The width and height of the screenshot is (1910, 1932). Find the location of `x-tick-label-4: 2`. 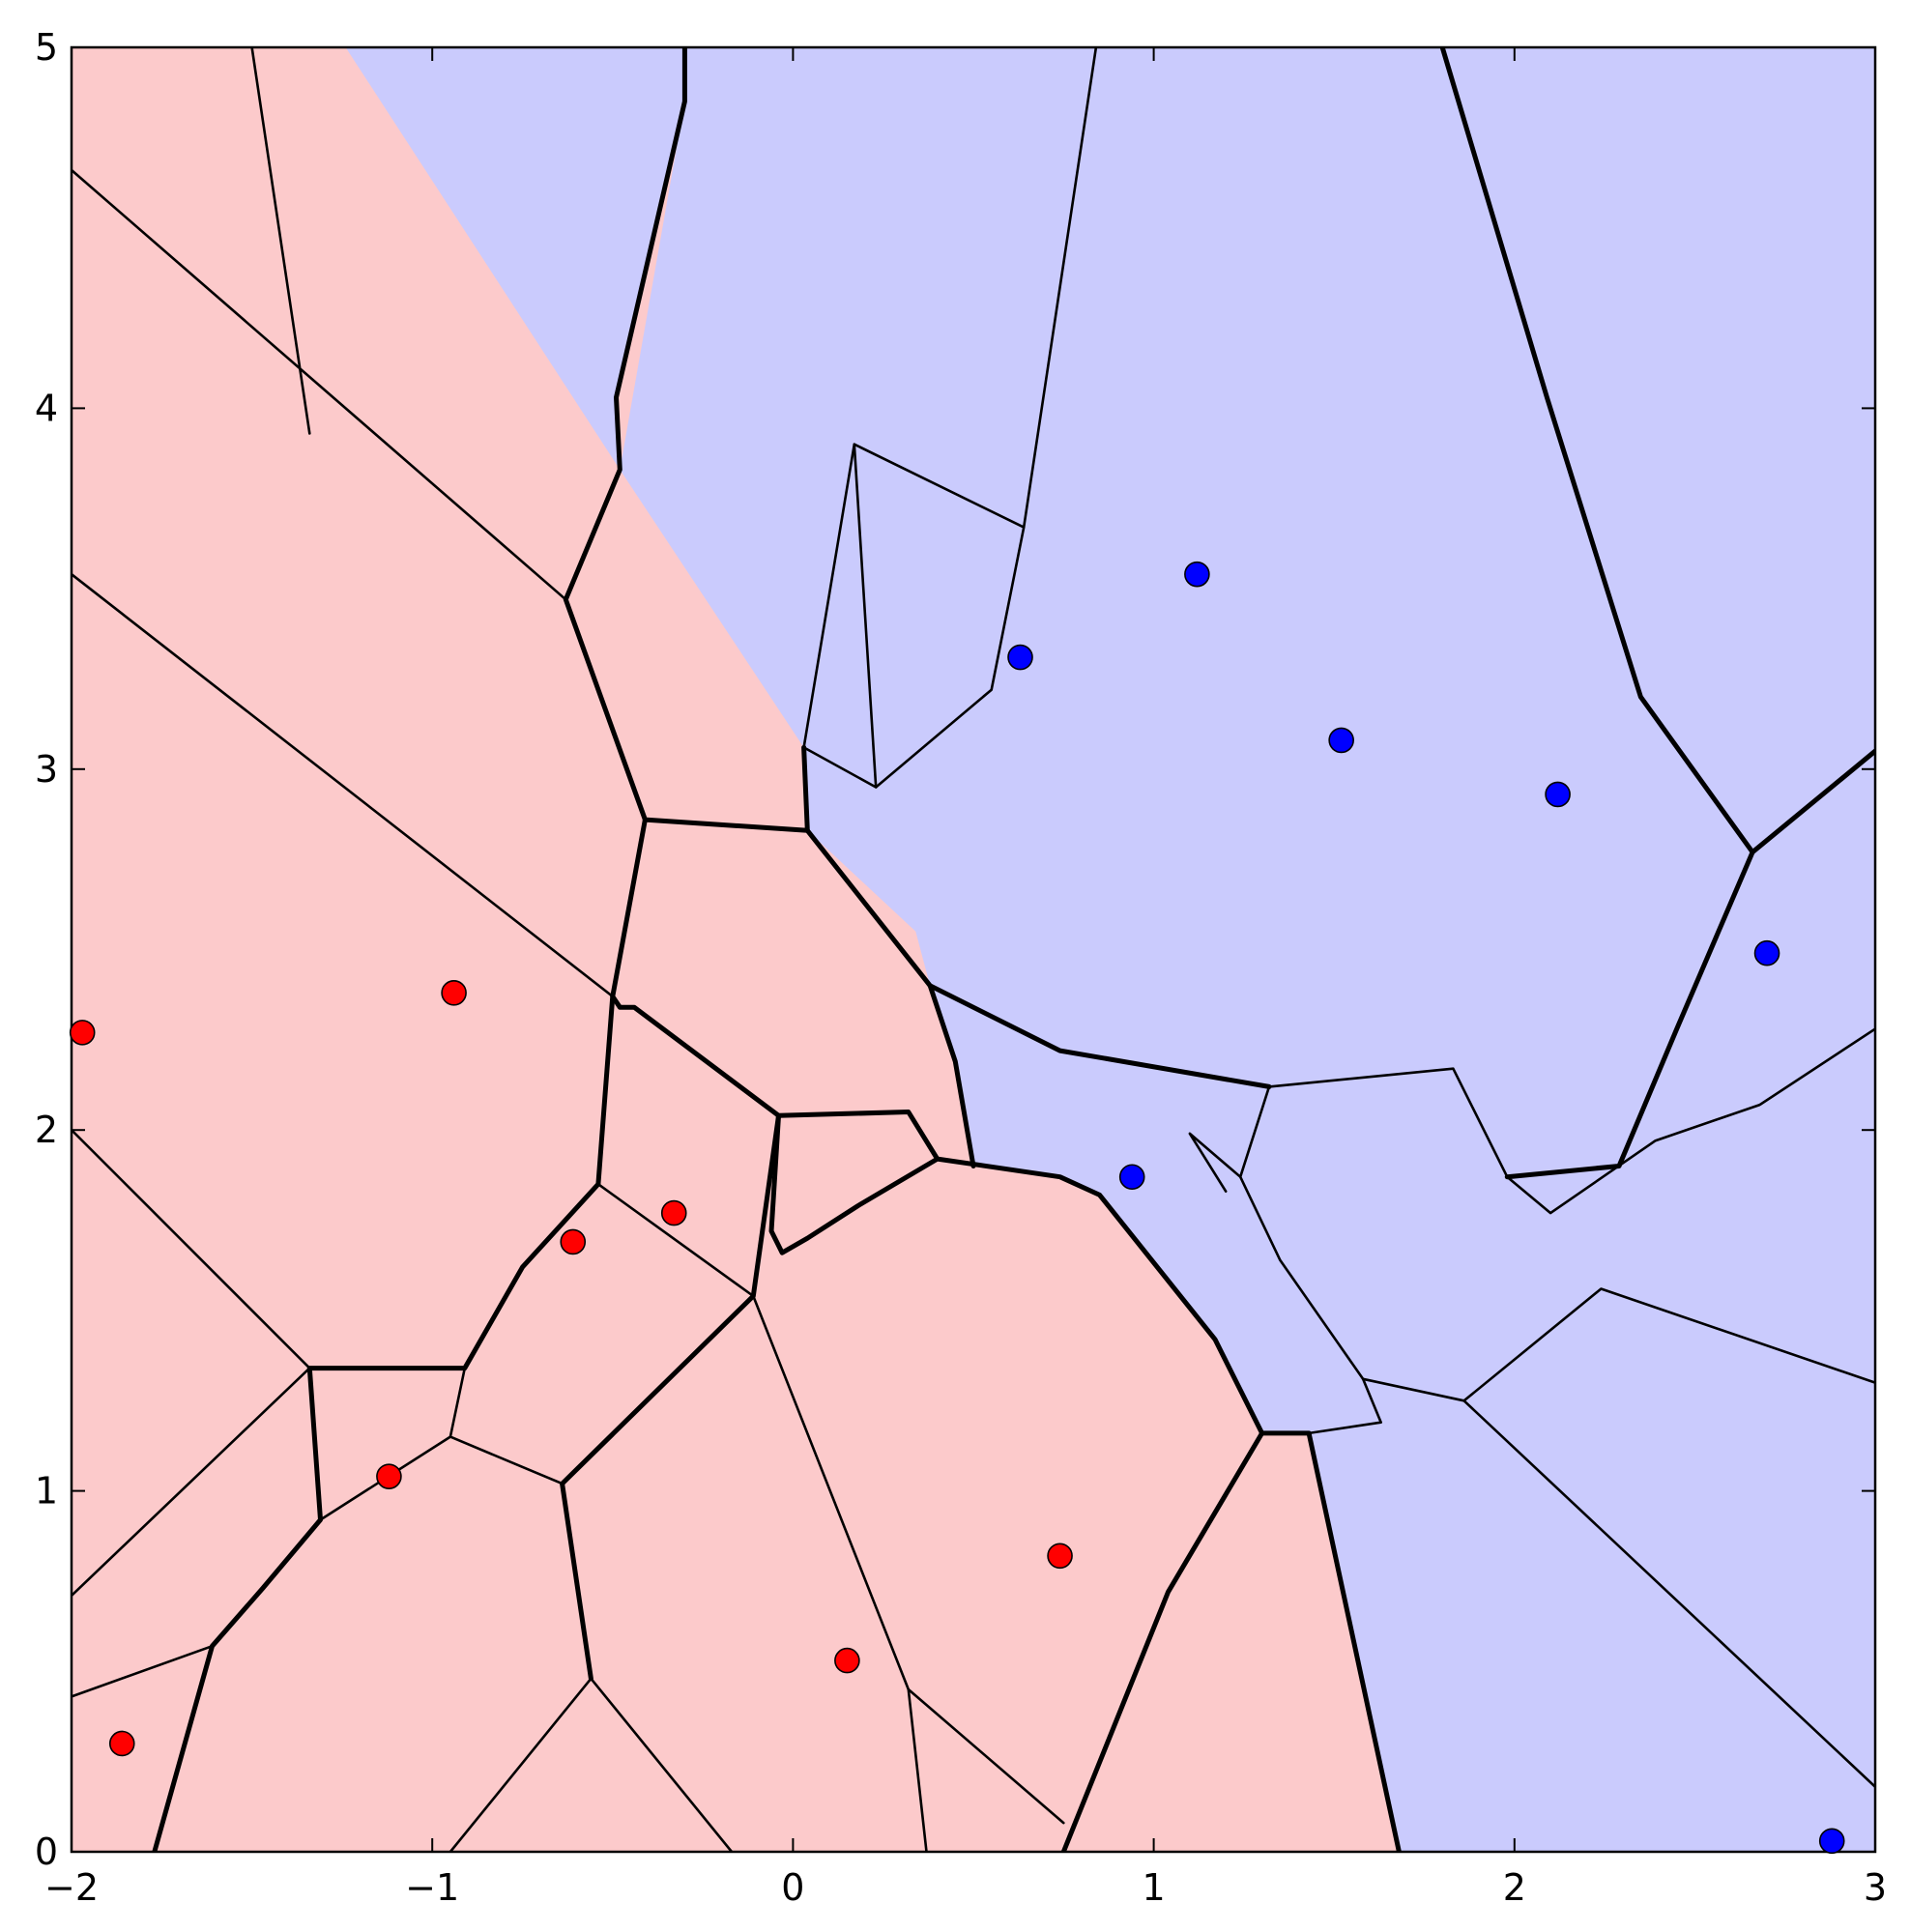

x-tick-label-4: 2 is located at coordinates (1514, 1887).